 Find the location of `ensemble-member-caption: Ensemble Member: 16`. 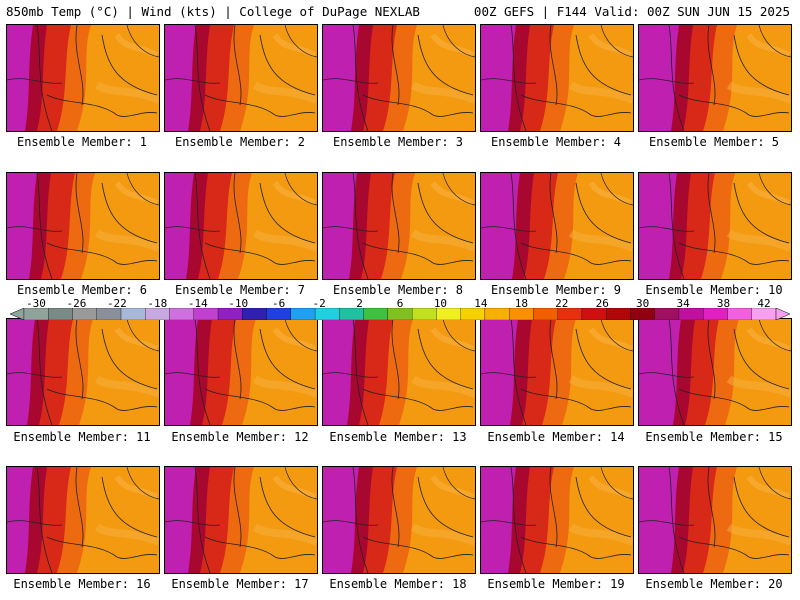

ensemble-member-caption: Ensemble Member: 16 is located at coordinates (82, 584).